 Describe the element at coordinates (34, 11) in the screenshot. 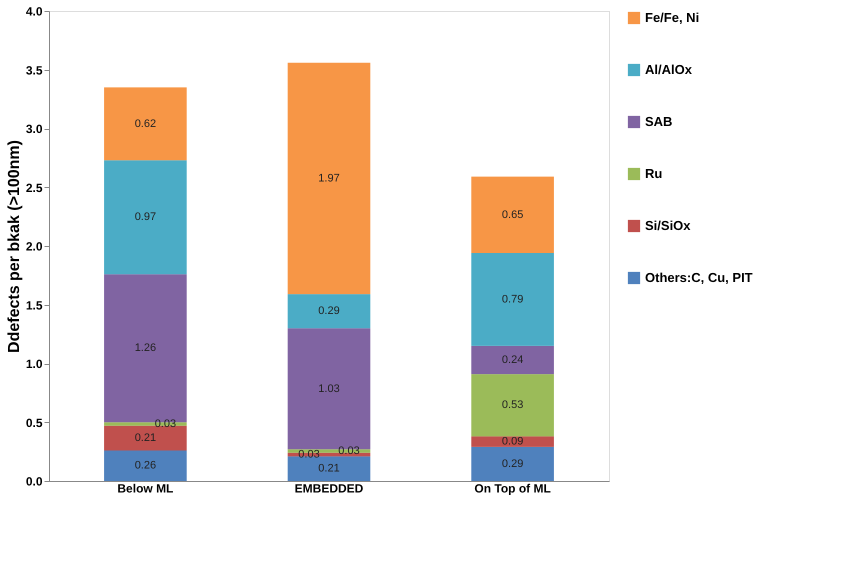

I see `y-tick-label: 4.0` at that location.